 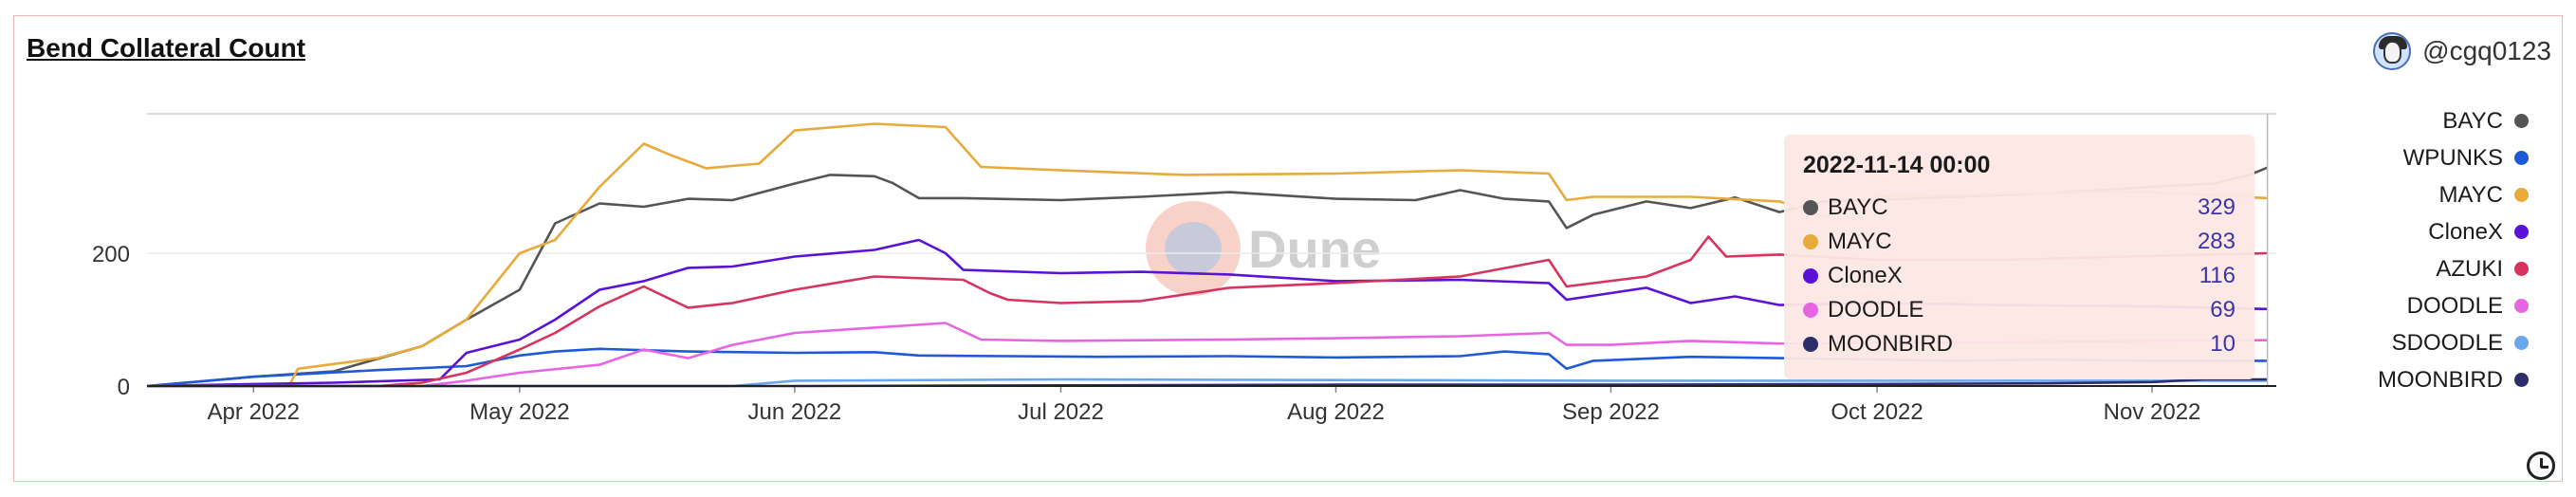 What do you see at coordinates (1611, 412) in the screenshot?
I see `x-tick-label: Sep 2022` at bounding box center [1611, 412].